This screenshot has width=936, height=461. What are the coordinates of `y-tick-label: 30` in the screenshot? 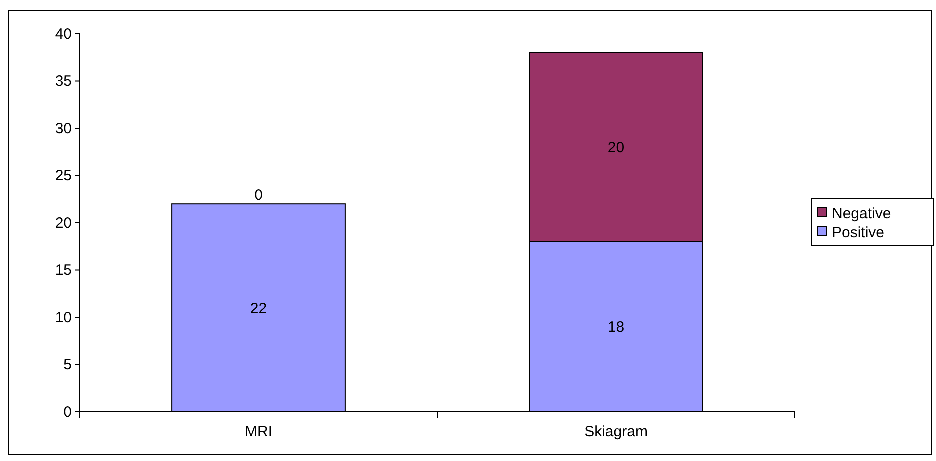 It's located at (63, 129).